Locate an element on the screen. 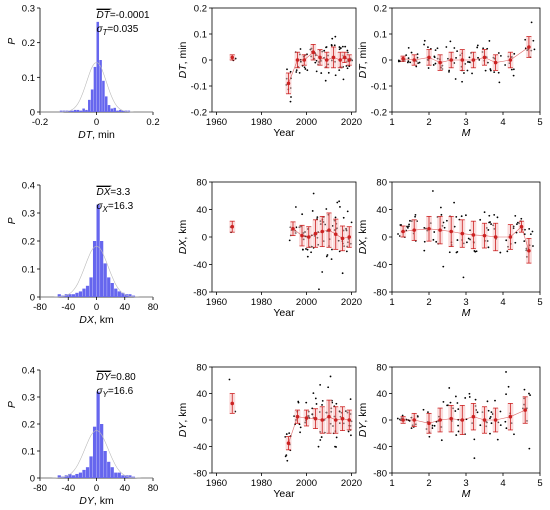 The image size is (550, 510). x-tick-label: 40 is located at coordinates (124, 307).